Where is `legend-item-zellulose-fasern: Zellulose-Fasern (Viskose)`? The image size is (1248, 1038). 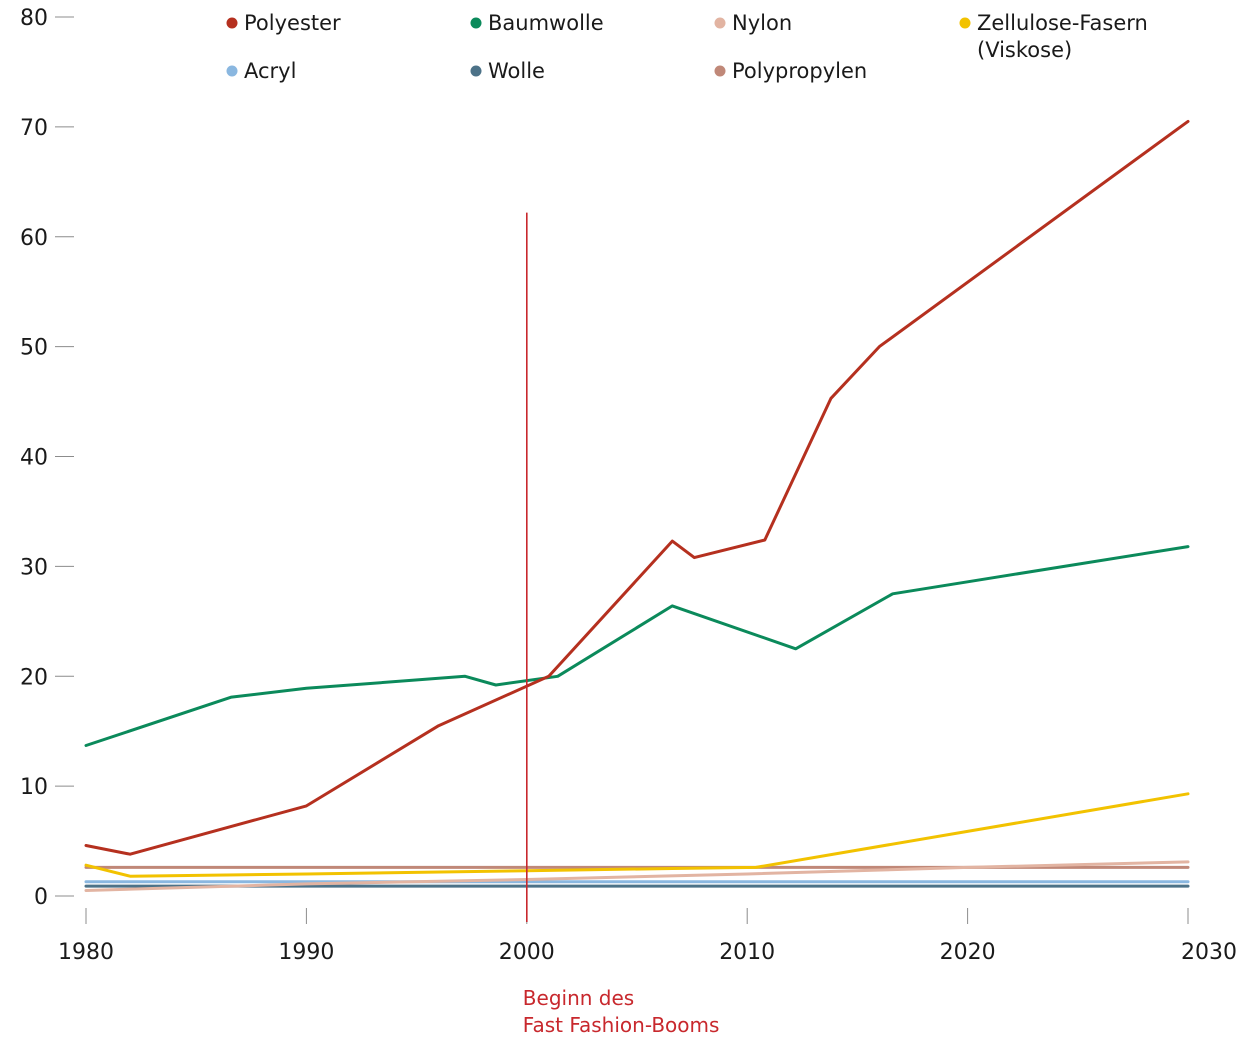 legend-item-zellulose-fasern: Zellulose-Fasern (Viskose) is located at coordinates (1053, 36).